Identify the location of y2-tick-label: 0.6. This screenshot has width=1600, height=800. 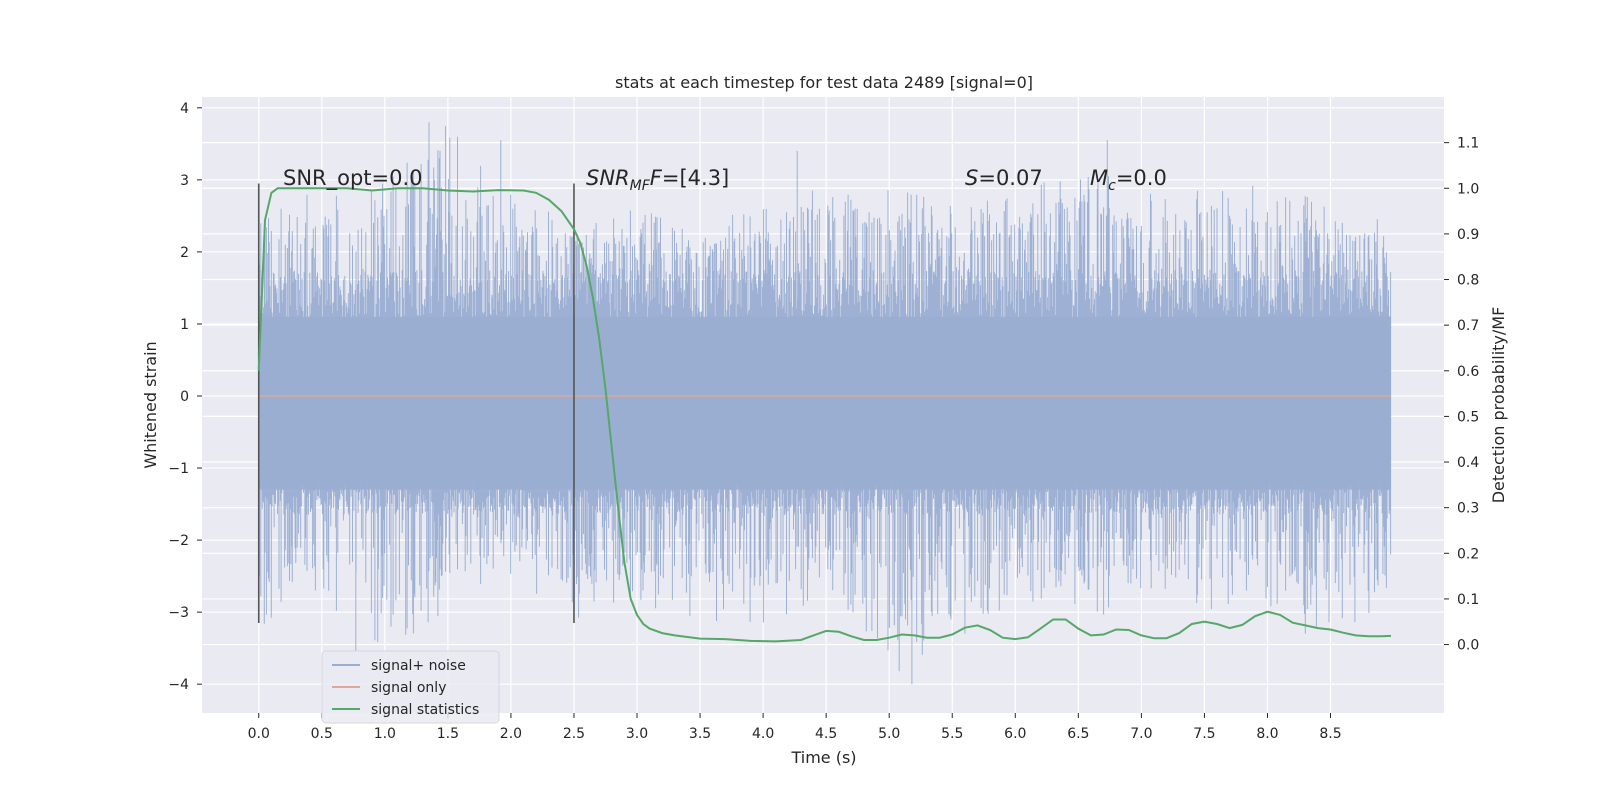
(1468, 372).